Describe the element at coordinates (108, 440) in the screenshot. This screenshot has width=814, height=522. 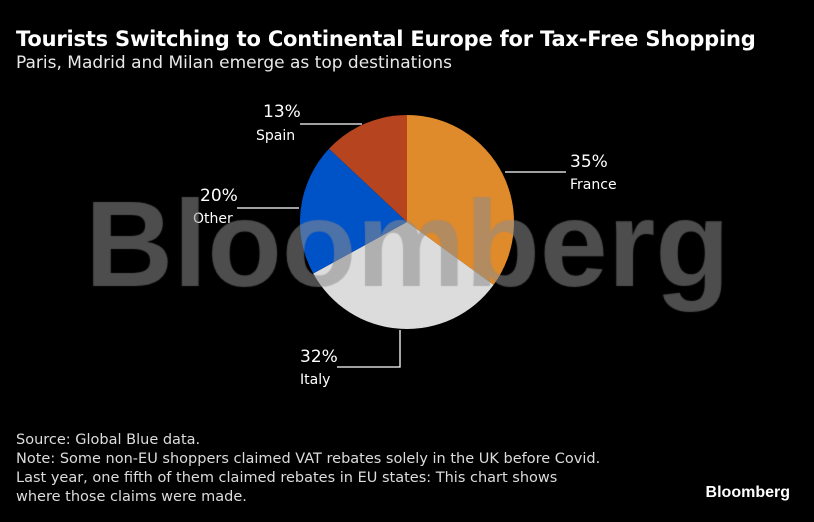
I see `source-note: Source: Global Blue data.` at that location.